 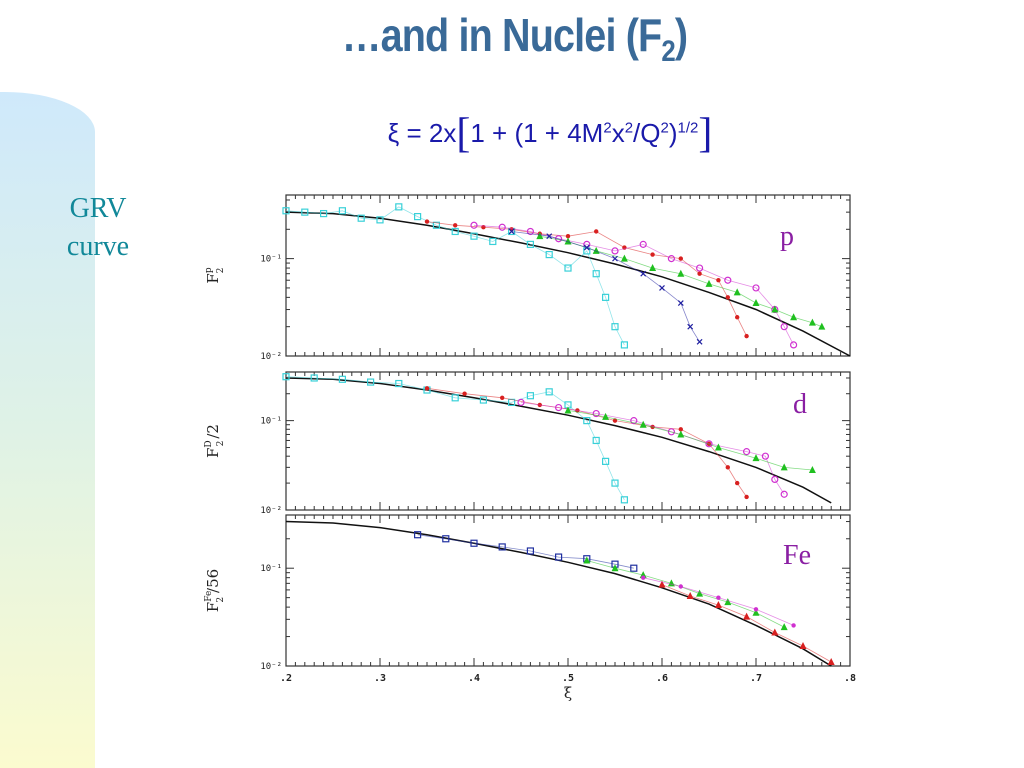 I want to click on formula-lhs: ξ = 2x, so click(x=422, y=133).